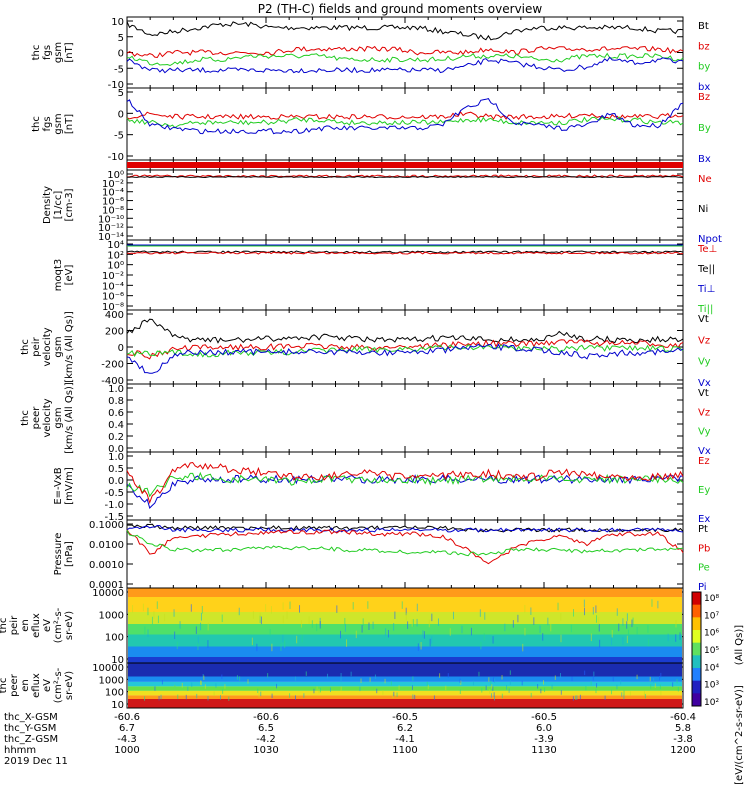 The image size is (750, 800). What do you see at coordinates (704, 432) in the screenshot?
I see `legend-vy: Vy` at bounding box center [704, 432].